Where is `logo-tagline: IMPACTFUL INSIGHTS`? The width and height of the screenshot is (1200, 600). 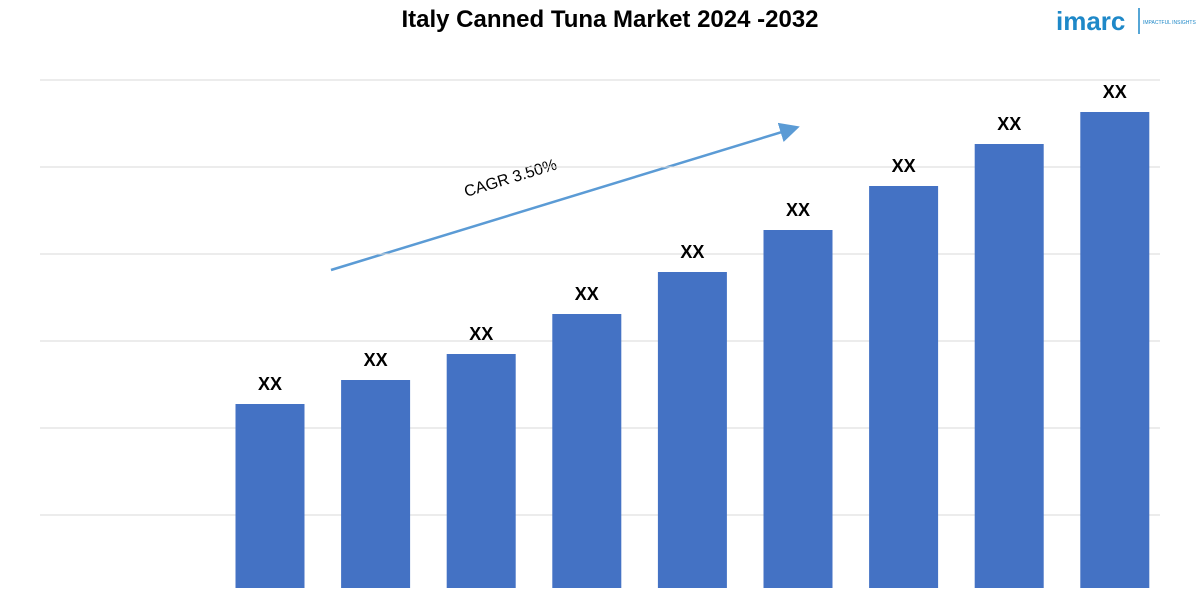
logo-tagline: IMPACTFUL INSIGHTS is located at coordinates (1169, 23).